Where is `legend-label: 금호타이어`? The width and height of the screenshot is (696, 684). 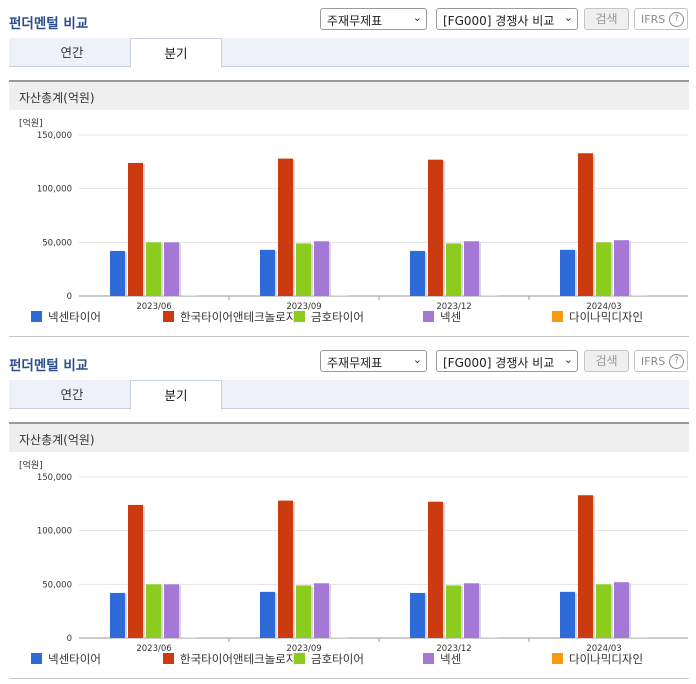
legend-label: 금호타이어 is located at coordinates (337, 659).